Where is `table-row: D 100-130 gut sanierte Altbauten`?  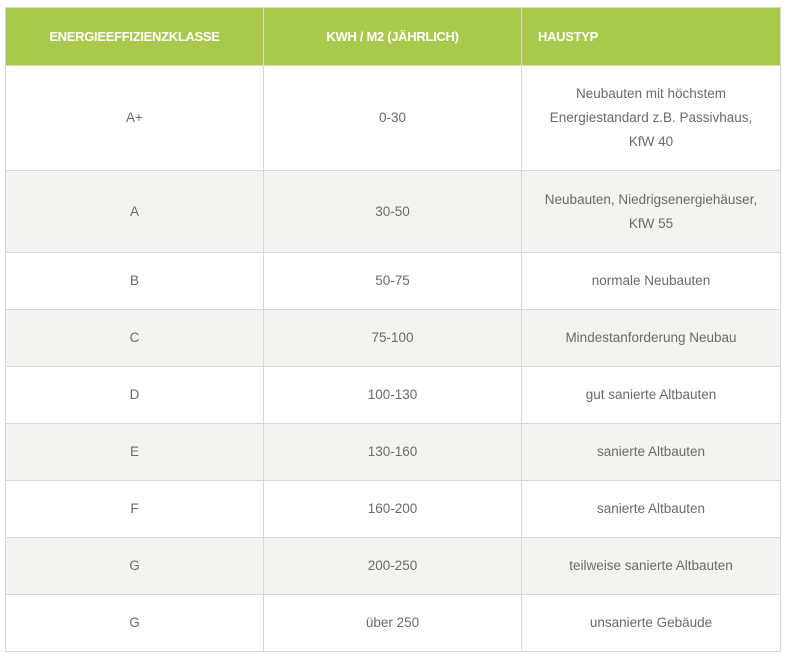
table-row: D 100-130 gut sanierte Altbauten is located at coordinates (393, 395).